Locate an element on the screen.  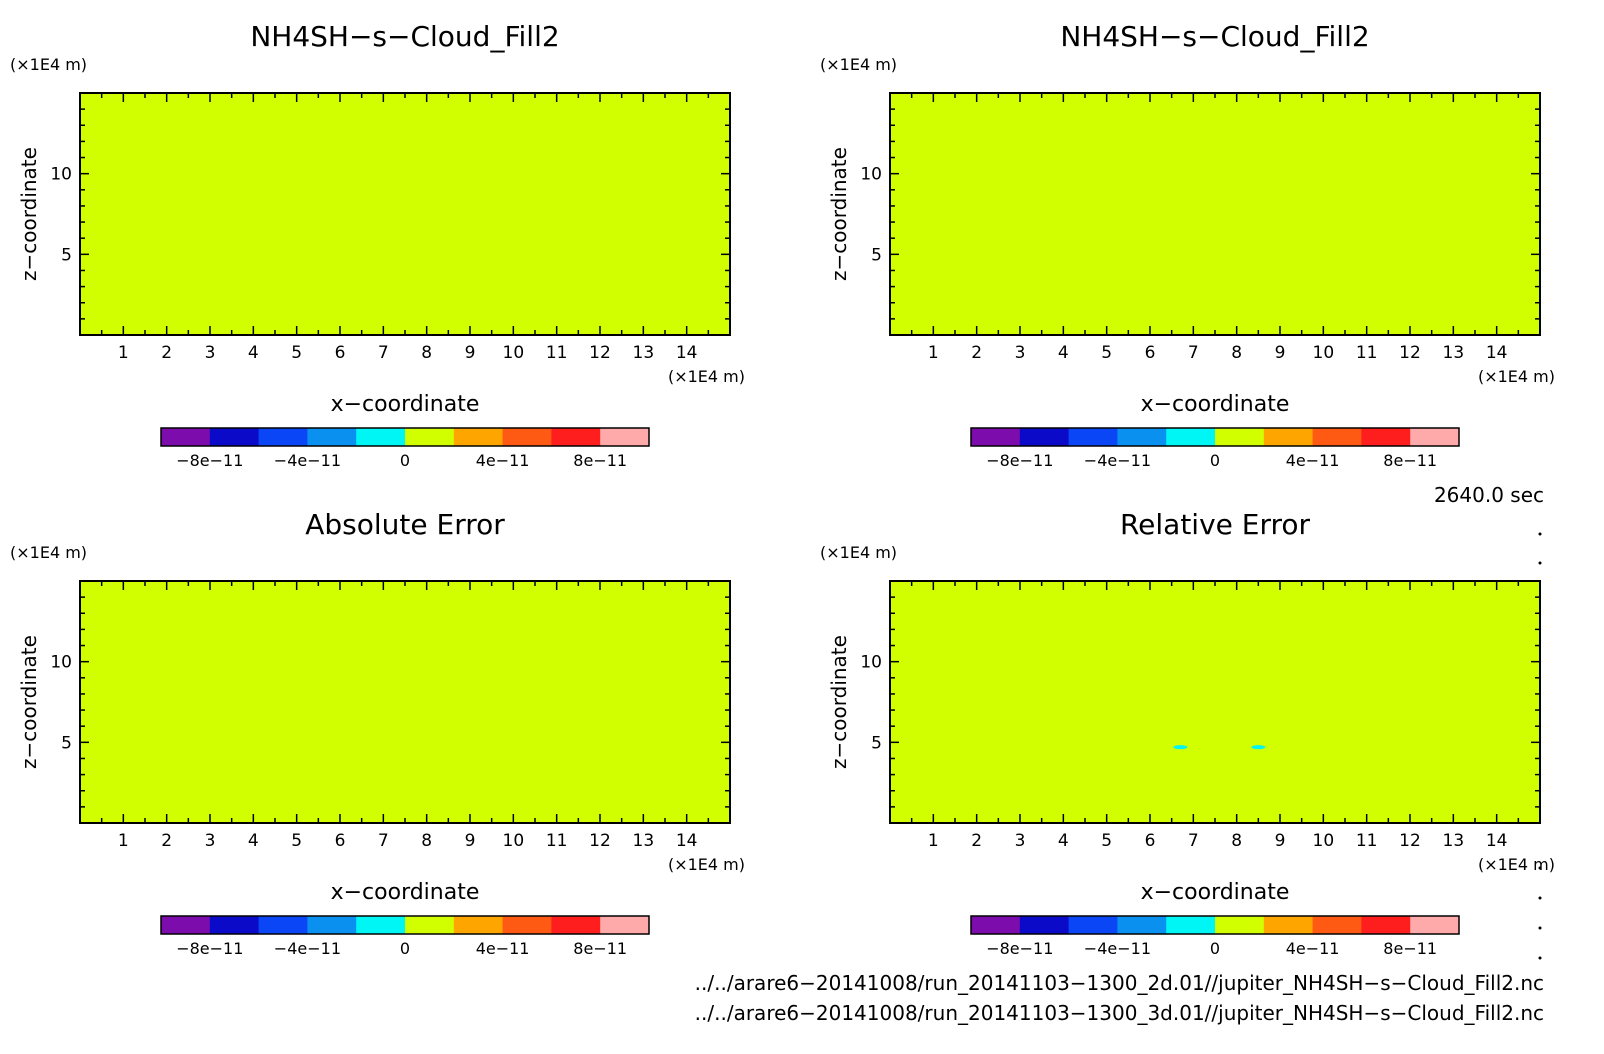
heatmap-anomaly is located at coordinates (1258, 747).